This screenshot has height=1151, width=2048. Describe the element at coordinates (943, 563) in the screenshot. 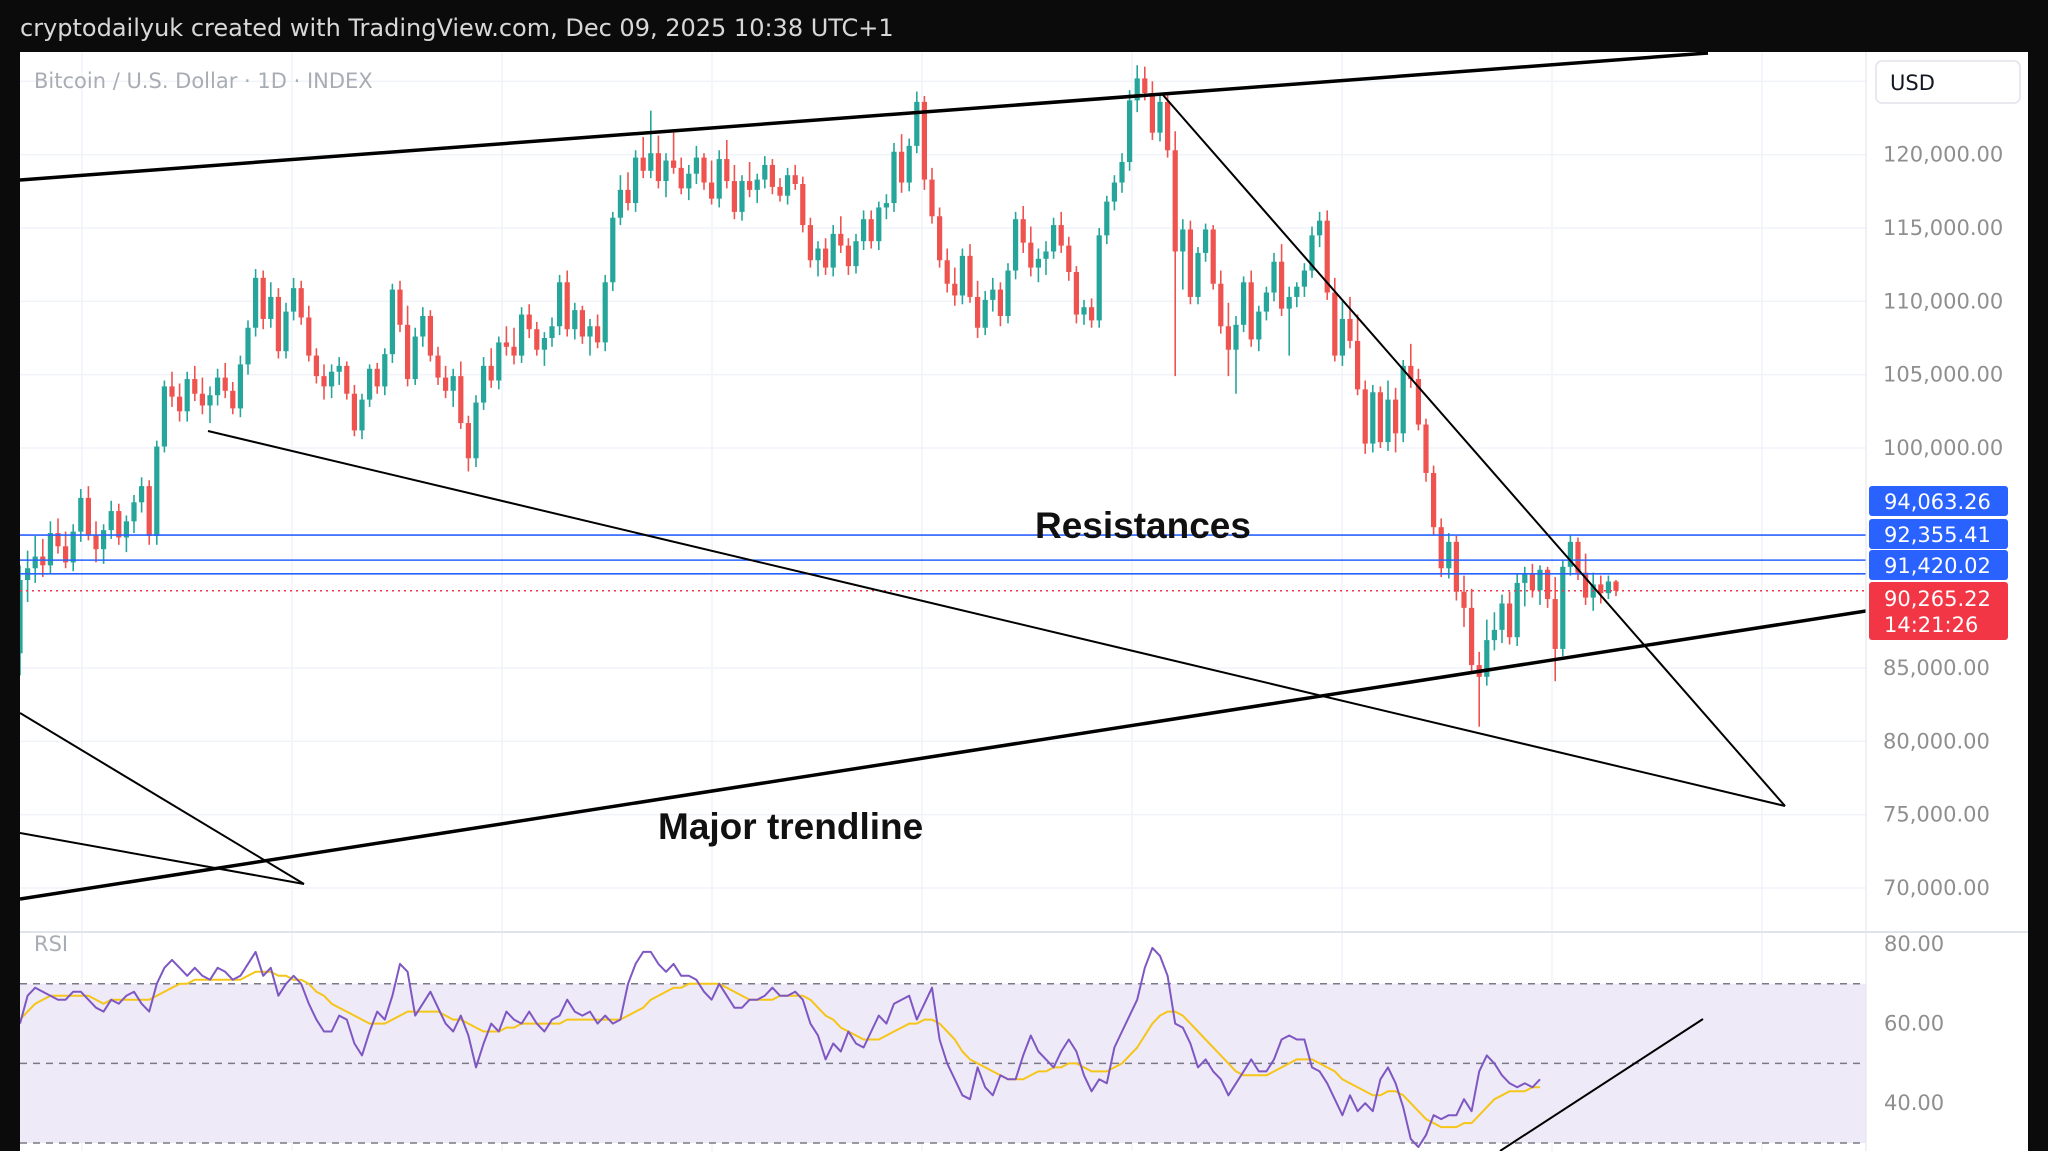

I see `resistance-levels` at that location.